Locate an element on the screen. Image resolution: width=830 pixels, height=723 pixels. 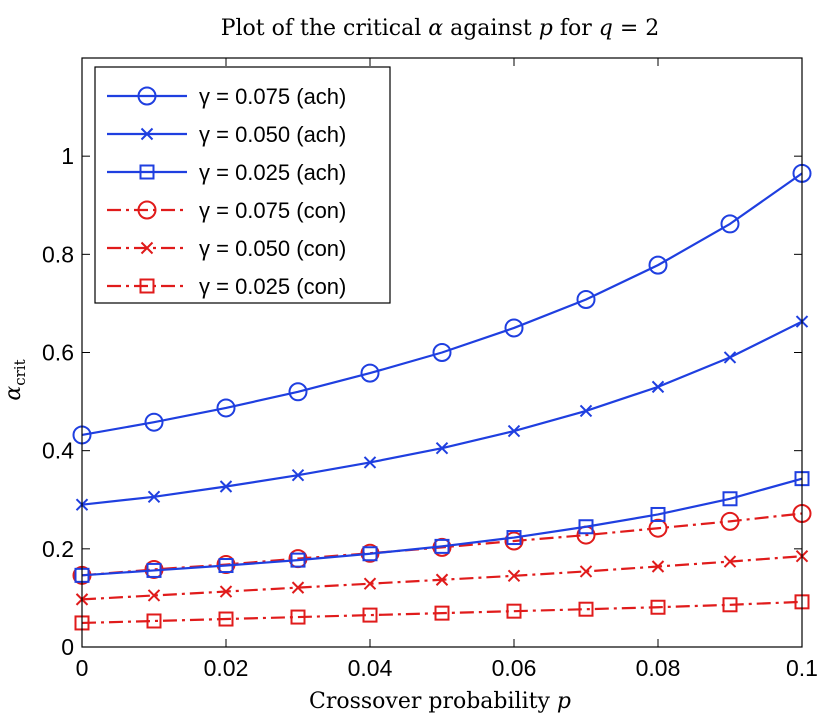
x-axis-label-var: p is located at coordinates (564, 701).